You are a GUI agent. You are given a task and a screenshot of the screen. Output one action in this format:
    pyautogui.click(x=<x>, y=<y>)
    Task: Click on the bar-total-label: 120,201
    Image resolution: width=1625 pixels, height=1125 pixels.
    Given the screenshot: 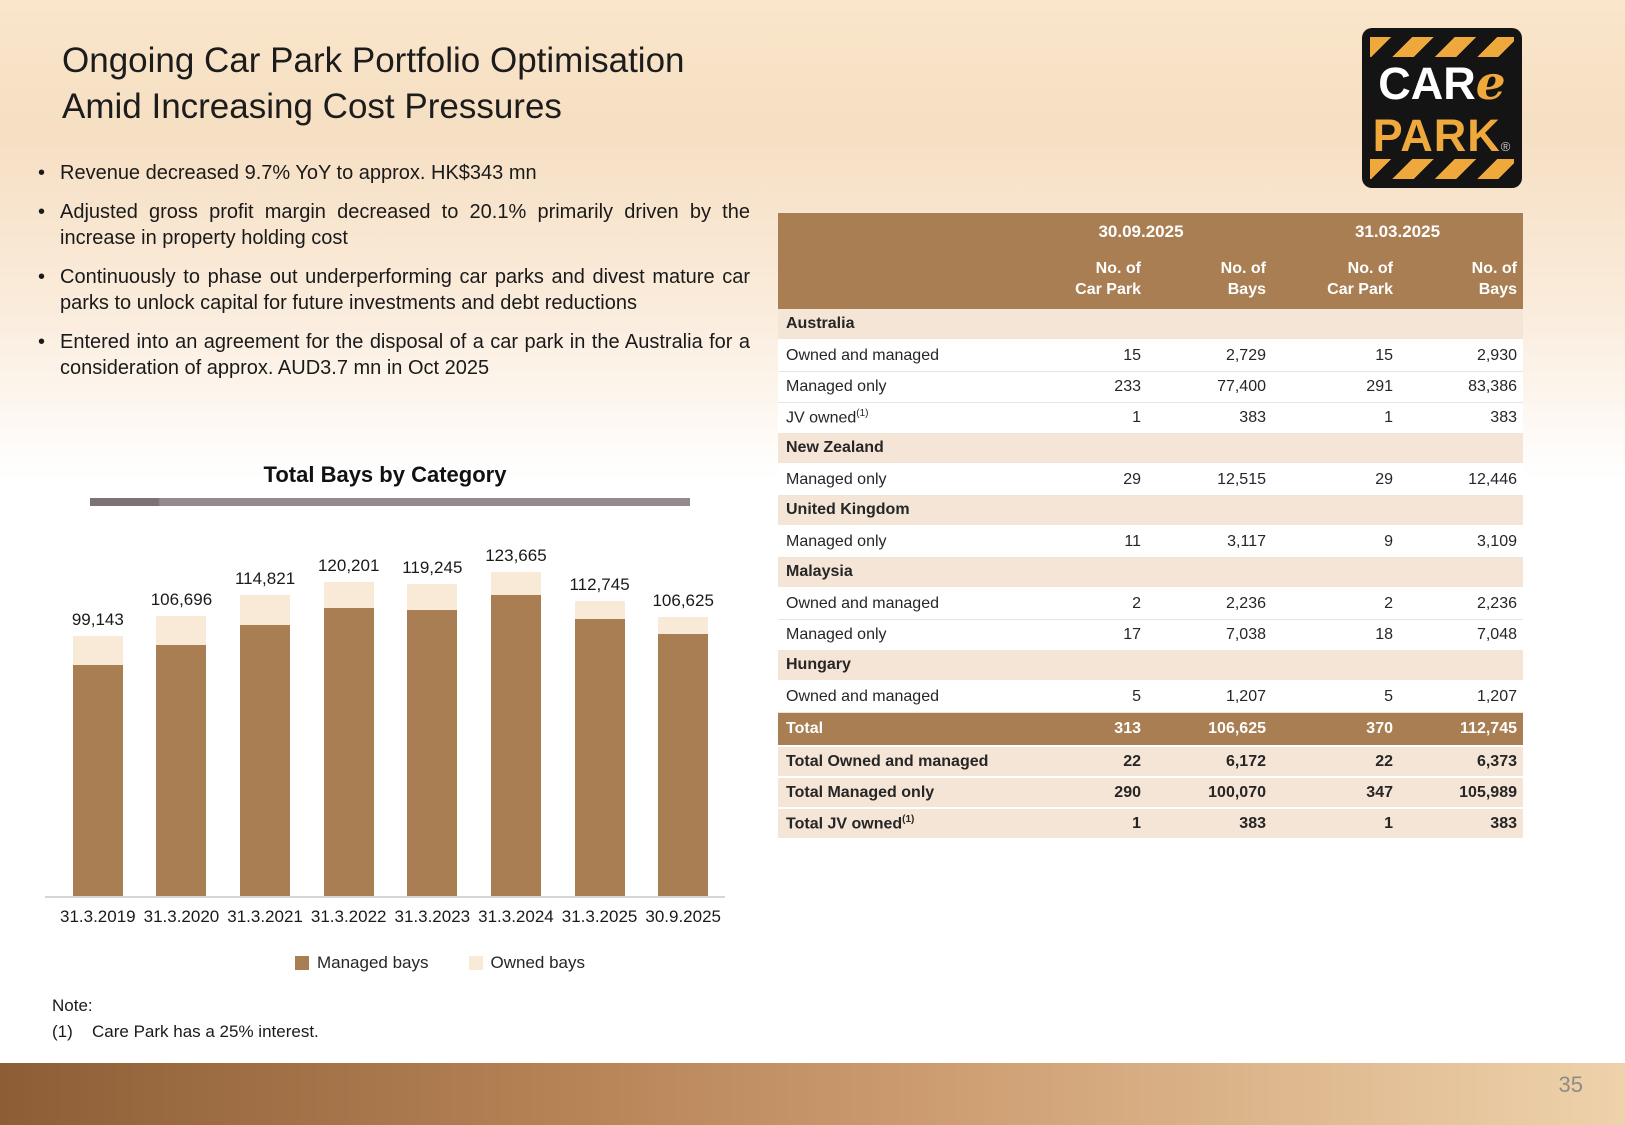 What is the action you would take?
    pyautogui.click(x=348, y=565)
    